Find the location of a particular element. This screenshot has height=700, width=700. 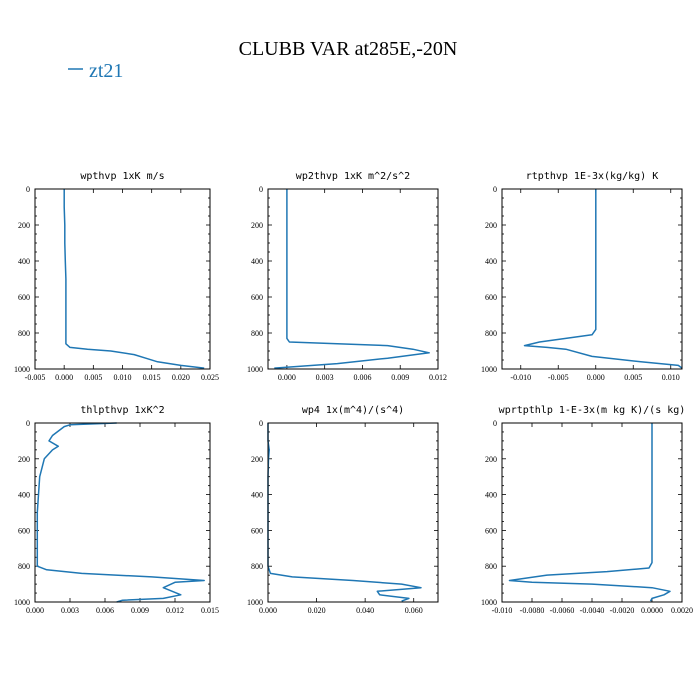

x-tick-label: -0.0060 is located at coordinates (562, 610).